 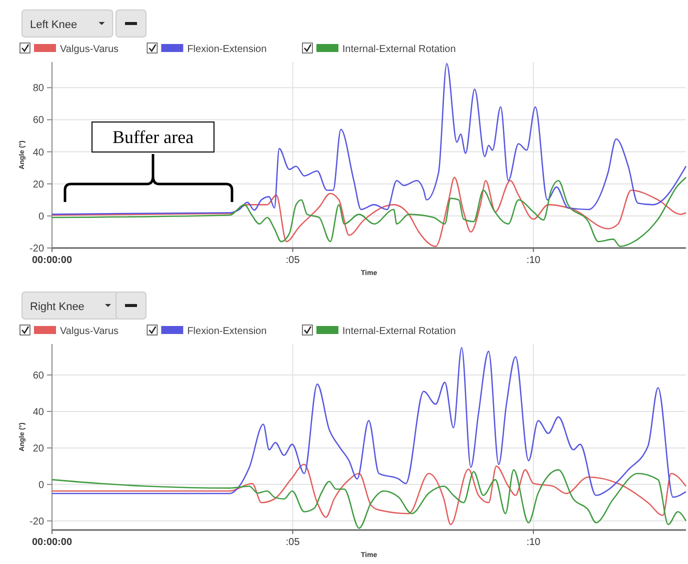 I want to click on annotation: Buffer area, so click(x=153, y=137).